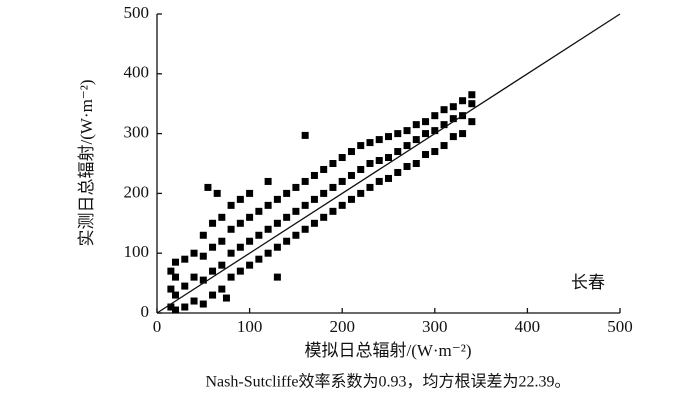 This screenshot has width=700, height=400. What do you see at coordinates (588, 282) in the screenshot?
I see `annotation: 长春` at bounding box center [588, 282].